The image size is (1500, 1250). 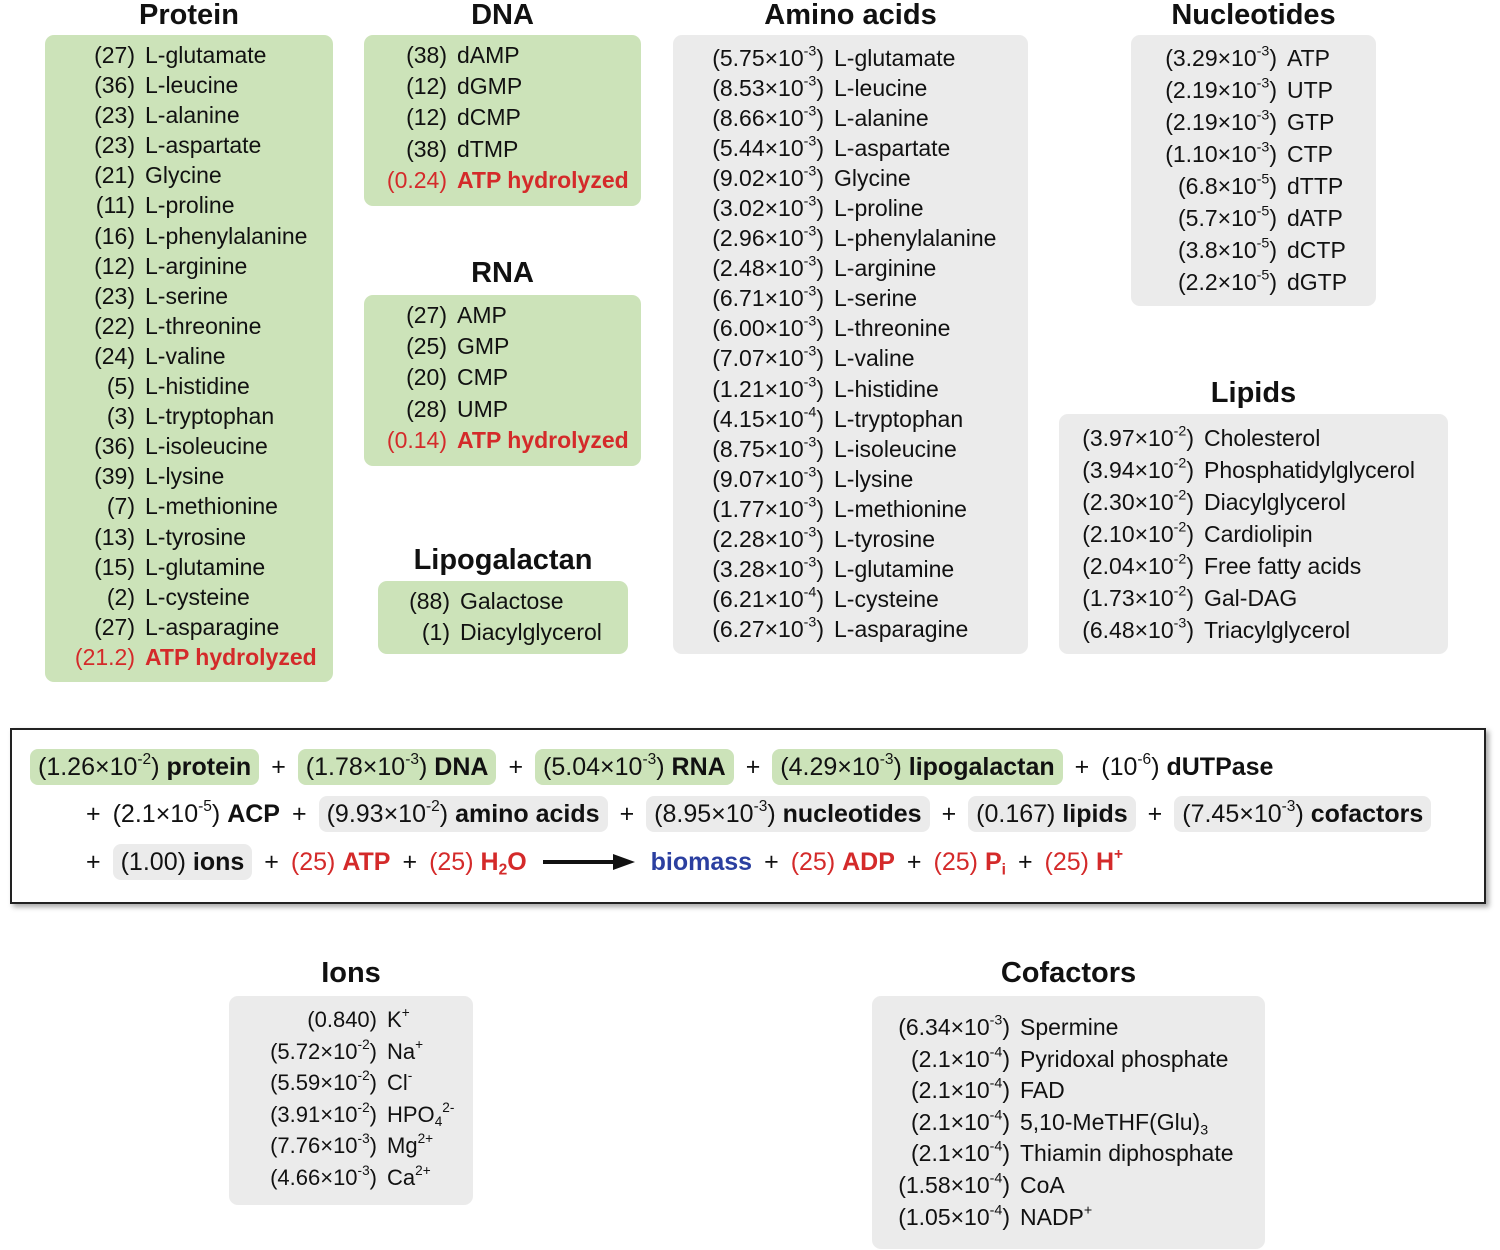 I want to click on coefficient: (2.30×10-2), so click(x=1131, y=502).